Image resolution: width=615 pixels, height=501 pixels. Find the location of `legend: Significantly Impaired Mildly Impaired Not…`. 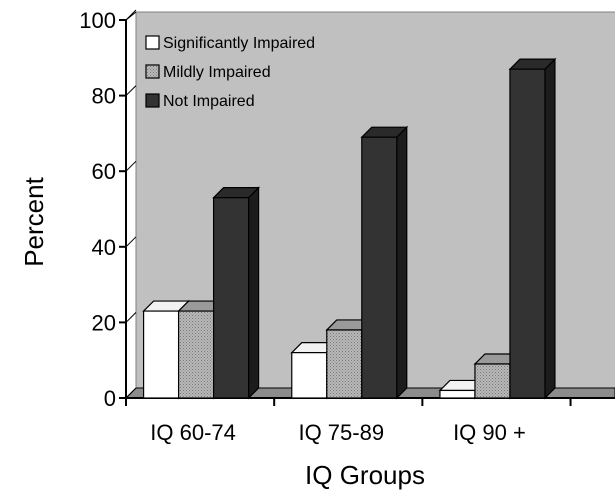

legend: Significantly Impaired Mildly Impaired Not… is located at coordinates (230, 72).